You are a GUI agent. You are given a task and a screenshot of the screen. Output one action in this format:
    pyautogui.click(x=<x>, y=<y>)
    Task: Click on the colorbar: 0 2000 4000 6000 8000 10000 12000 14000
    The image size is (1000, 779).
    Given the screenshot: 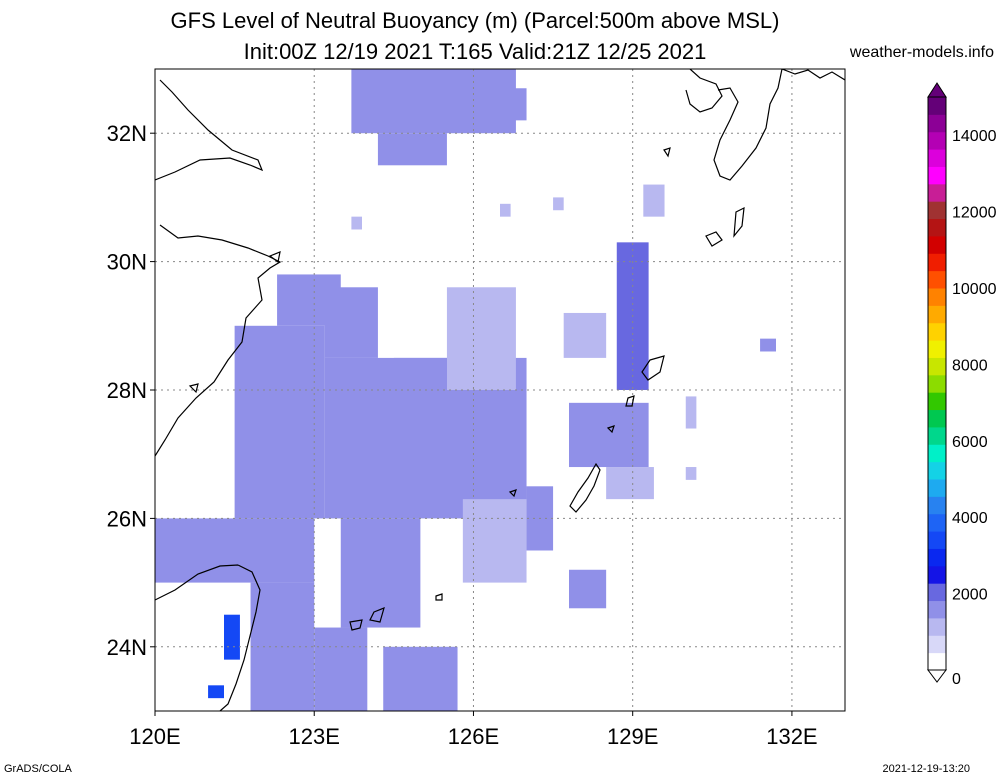 What is the action you would take?
    pyautogui.click(x=962, y=385)
    